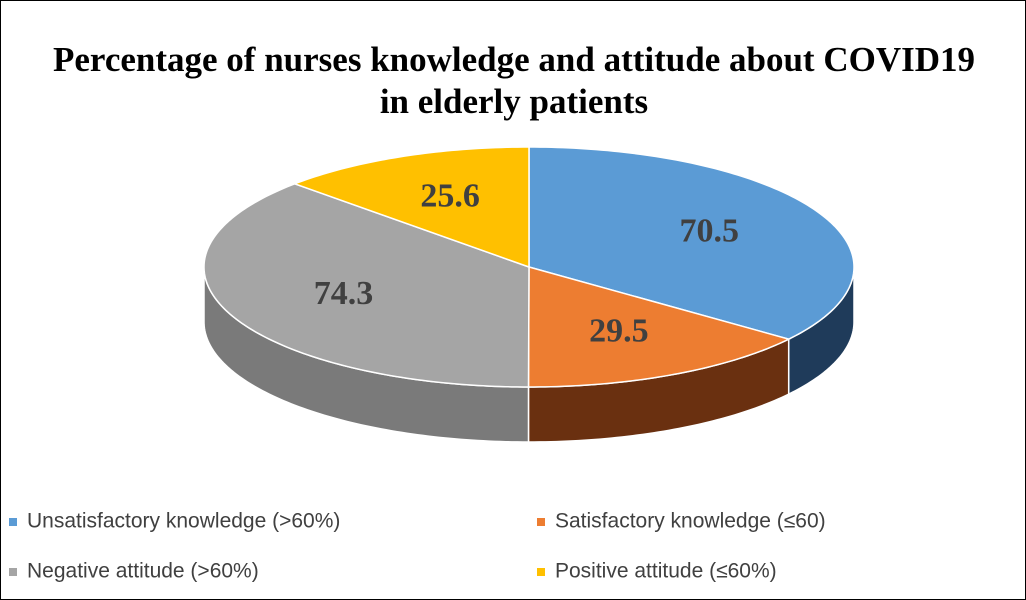 The image size is (1026, 600). I want to click on legend-label: Negative attitude (>60%), so click(143, 571).